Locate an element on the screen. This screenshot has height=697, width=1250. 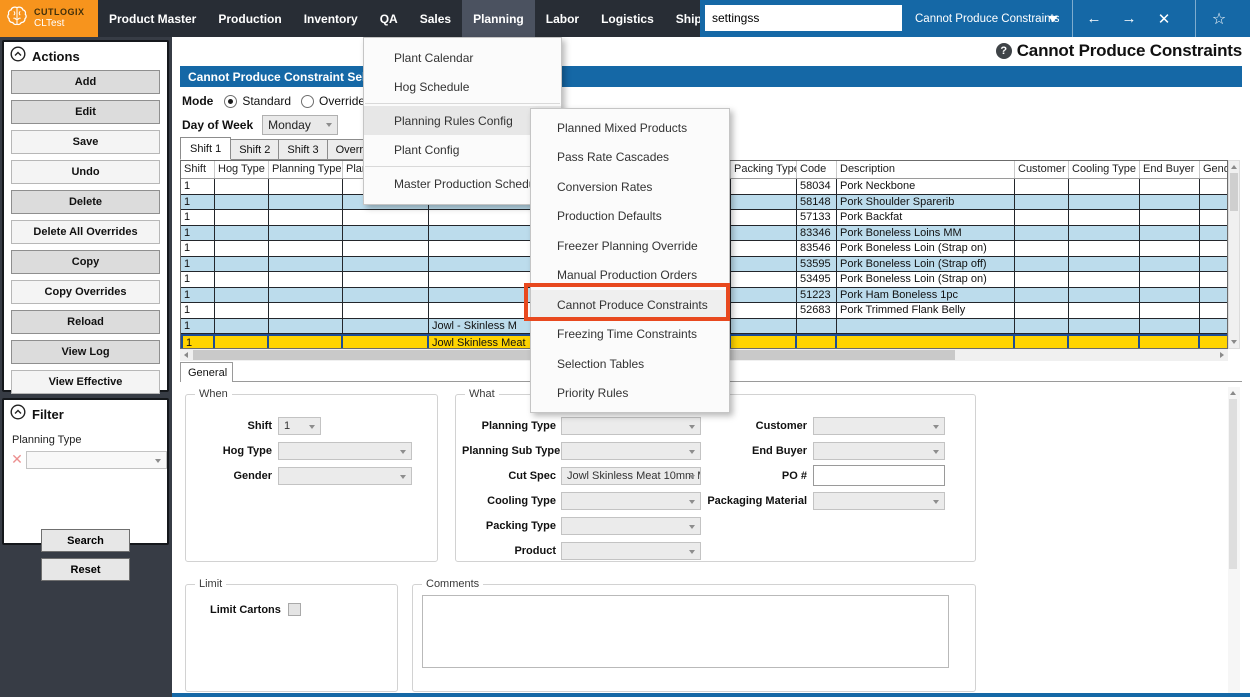
planning-sub-type-select is located at coordinates (631, 451).